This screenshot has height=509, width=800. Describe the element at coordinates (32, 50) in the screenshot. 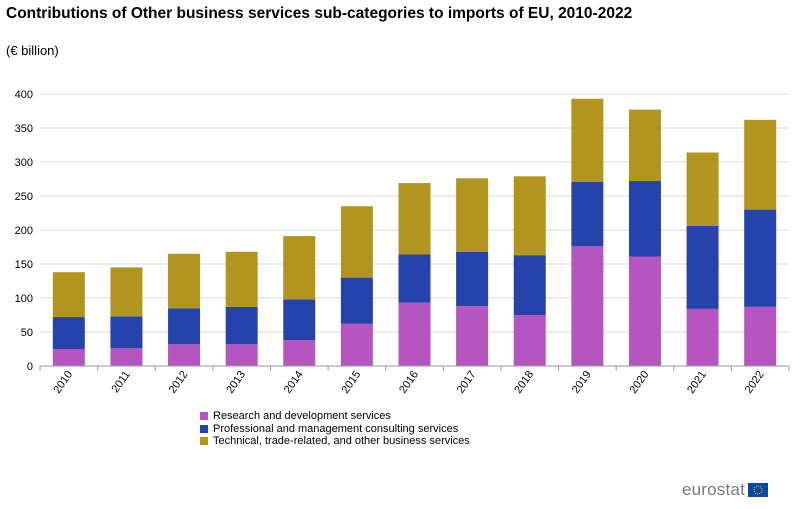

I see `chart-subtitle: (€ billion)` at that location.